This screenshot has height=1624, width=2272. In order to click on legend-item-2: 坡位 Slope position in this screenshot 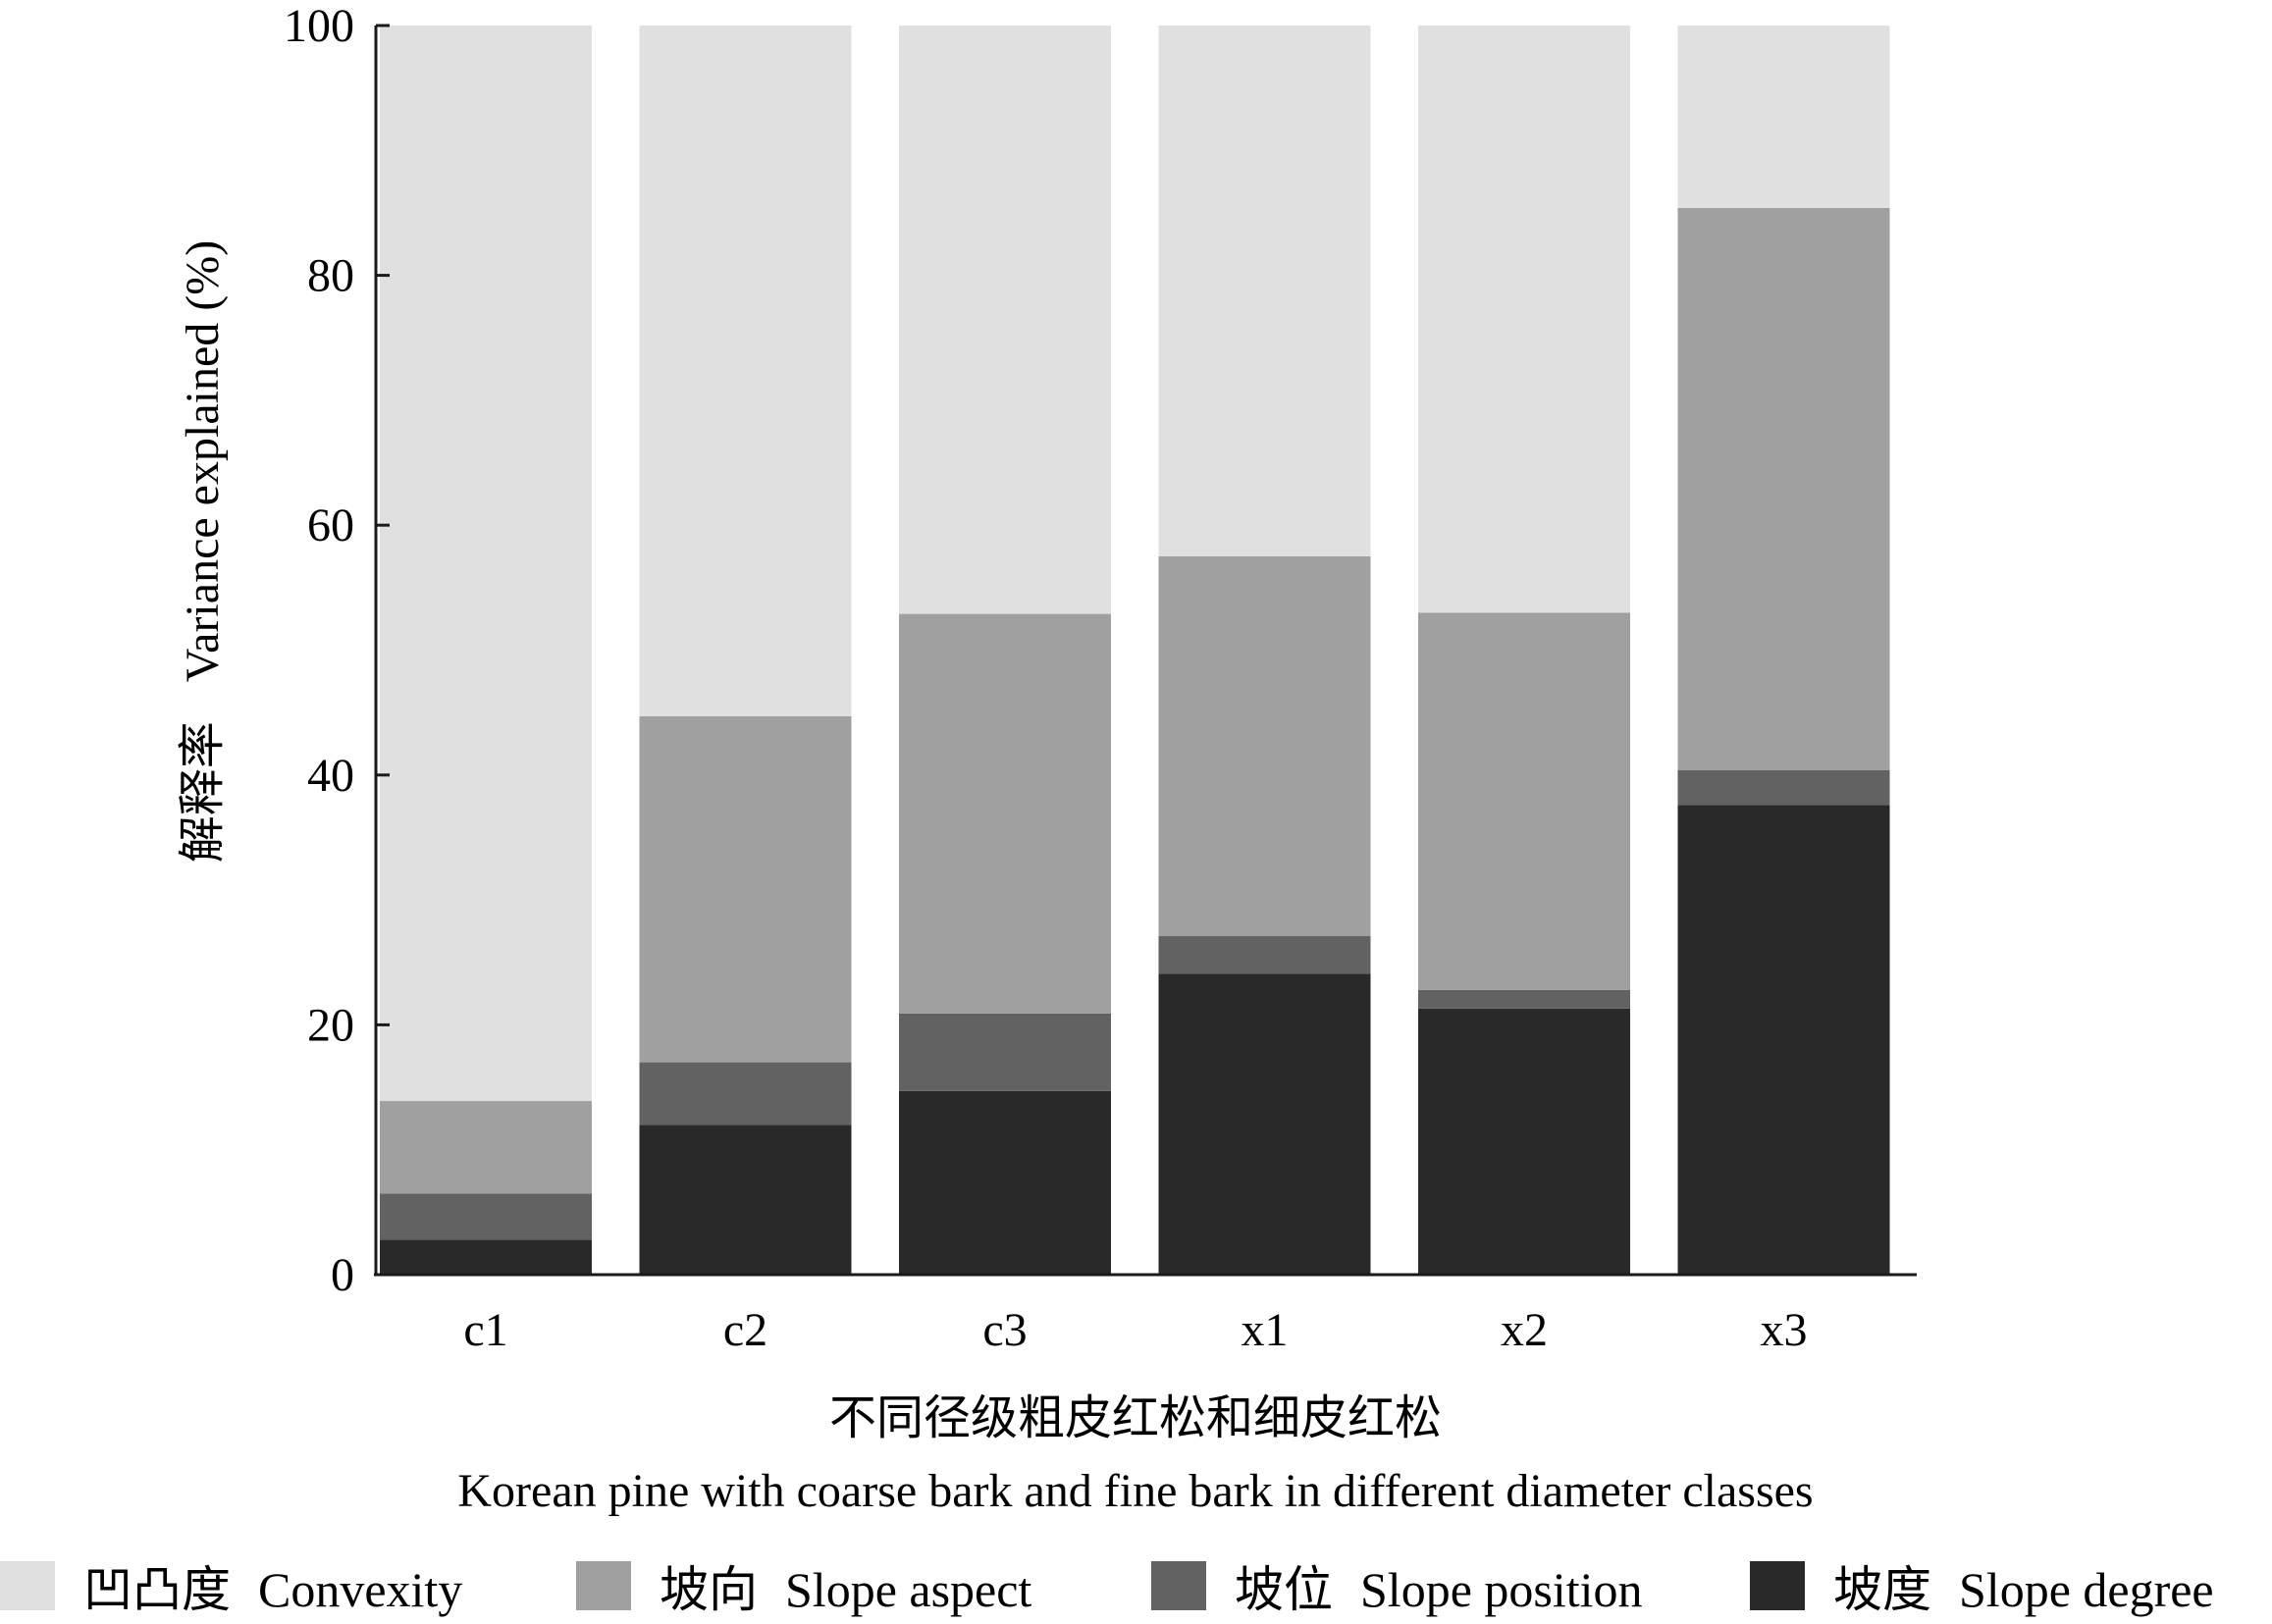, I will do `click(1397, 1589)`.